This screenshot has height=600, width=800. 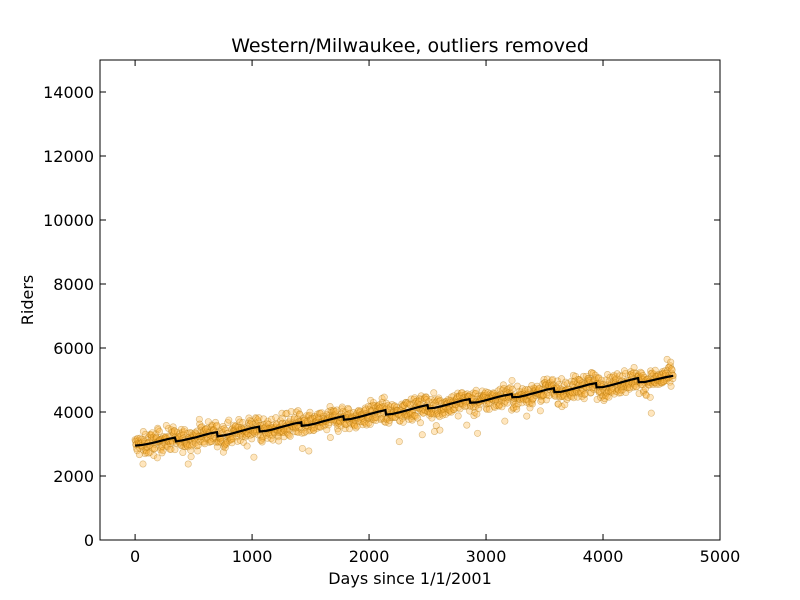 What do you see at coordinates (486, 556) in the screenshot?
I see `x-tick-label: 3000` at bounding box center [486, 556].